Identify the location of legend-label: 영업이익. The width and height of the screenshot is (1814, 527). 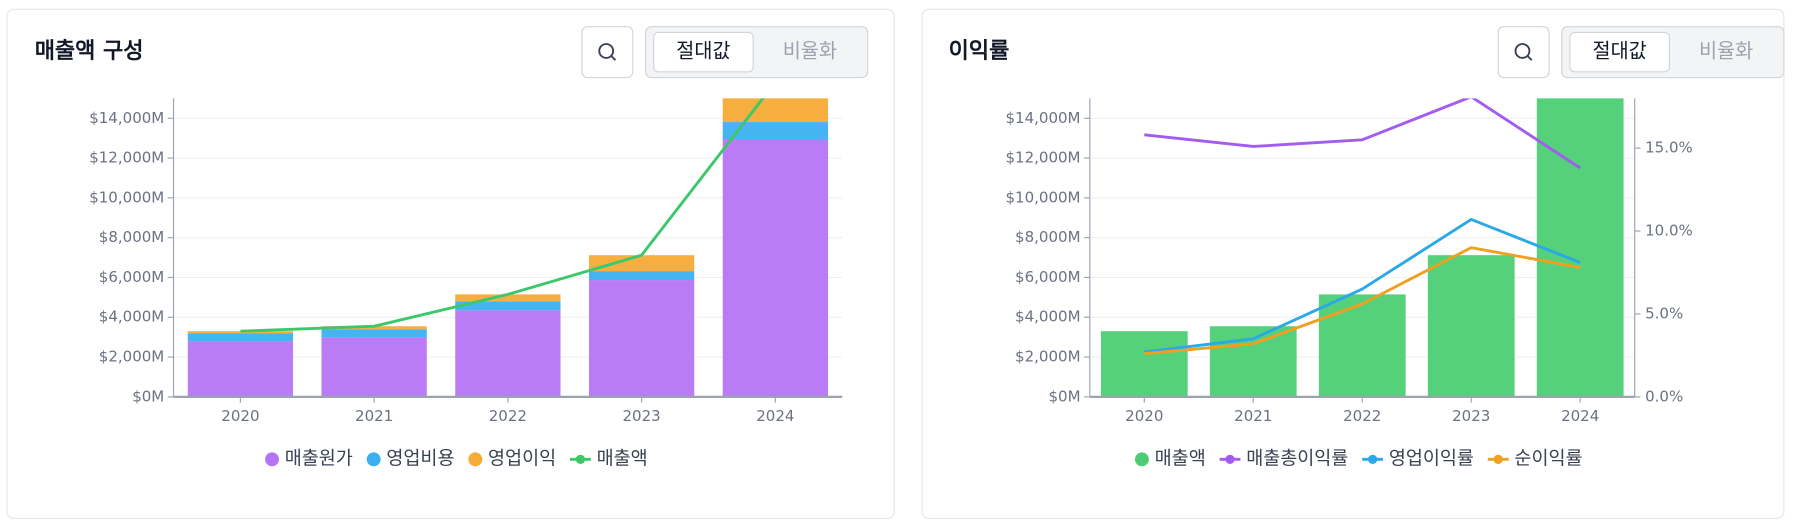
(522, 458).